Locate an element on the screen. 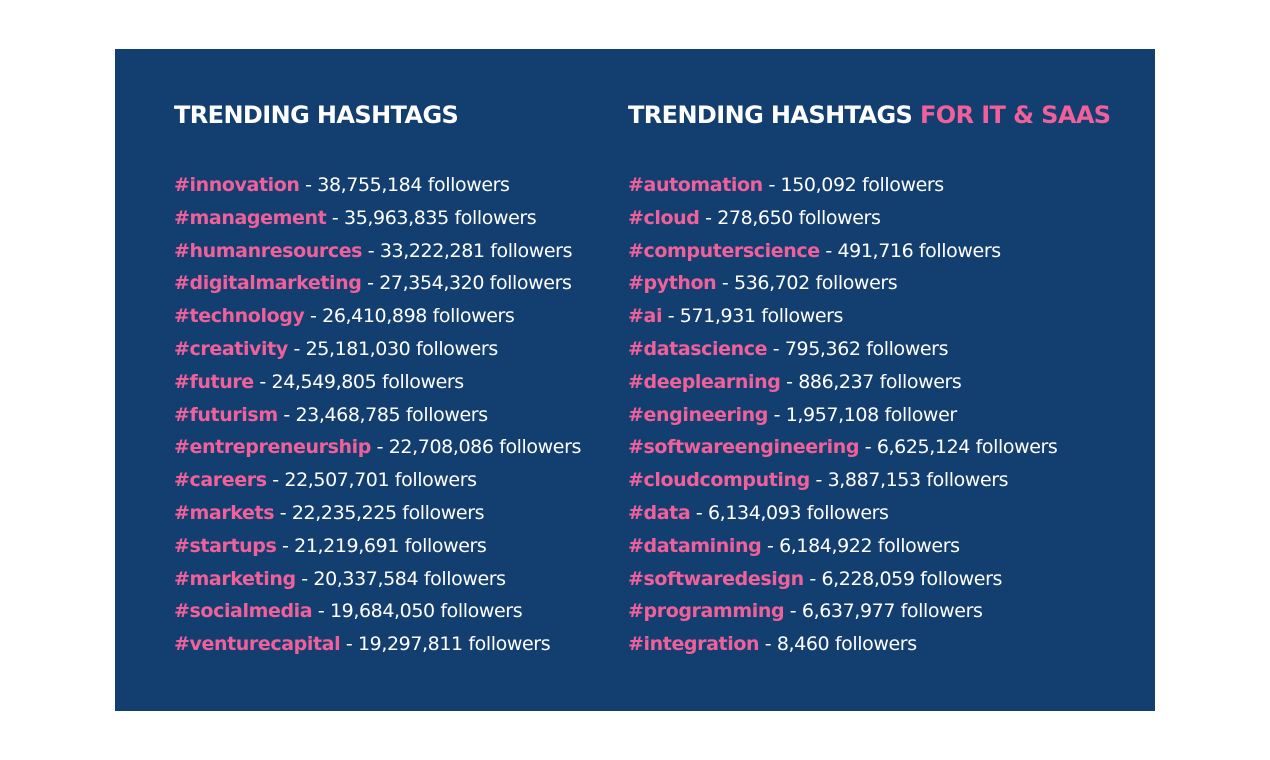 The image size is (1270, 760). follower-count: - 571,931 followers is located at coordinates (753, 316).